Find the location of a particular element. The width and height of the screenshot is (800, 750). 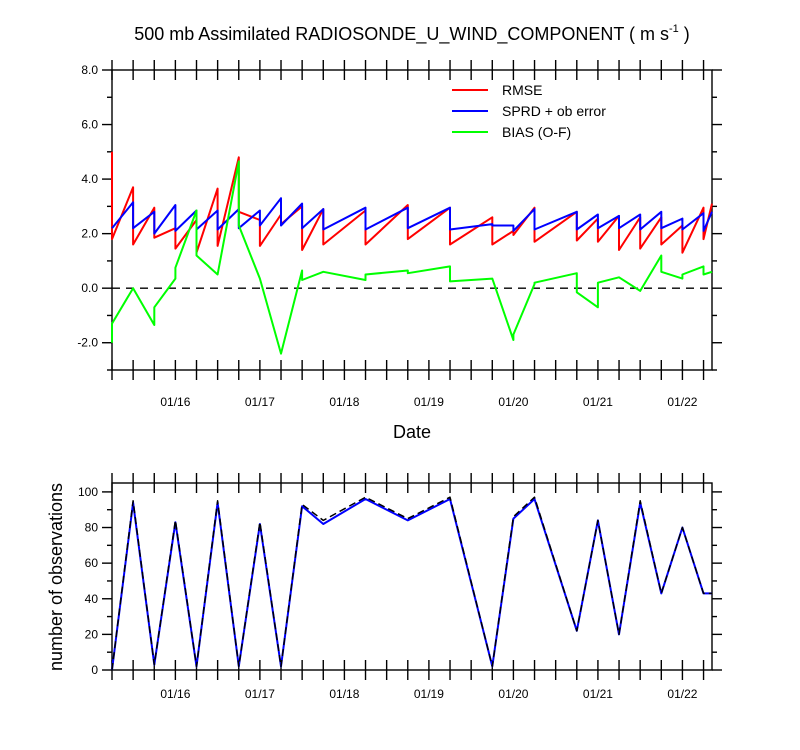

y-tick-label: 2.0 is located at coordinates (89, 234).